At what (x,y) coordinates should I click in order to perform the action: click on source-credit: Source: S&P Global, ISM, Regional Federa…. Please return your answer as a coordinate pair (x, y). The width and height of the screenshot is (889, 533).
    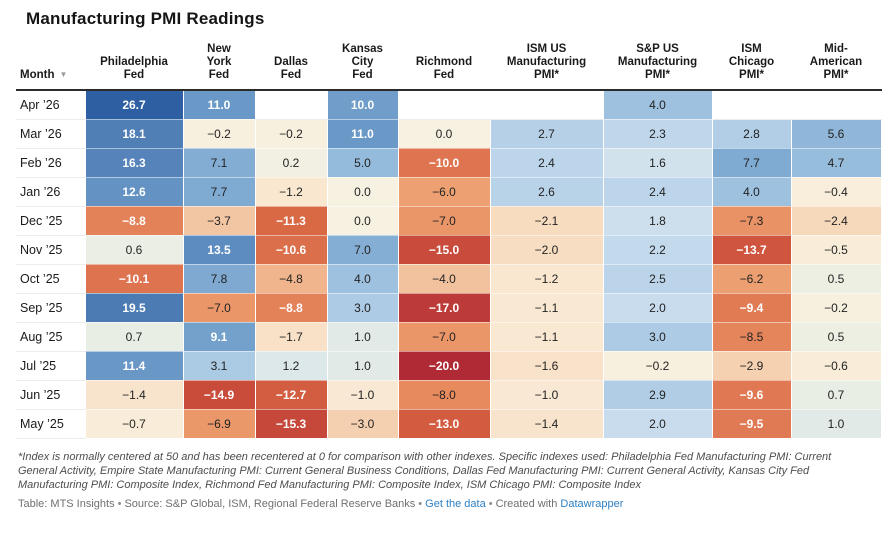
    Looking at the image, I should click on (270, 504).